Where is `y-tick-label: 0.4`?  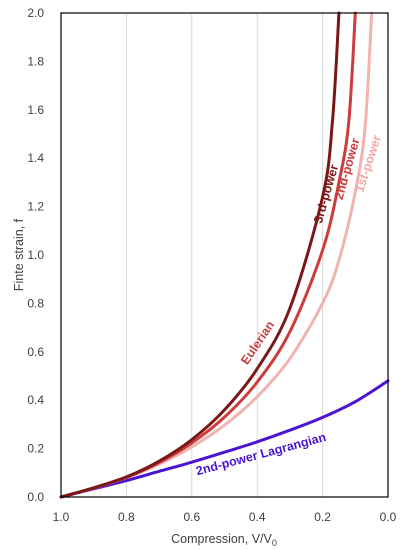
y-tick-label: 0.4 is located at coordinates (35, 400).